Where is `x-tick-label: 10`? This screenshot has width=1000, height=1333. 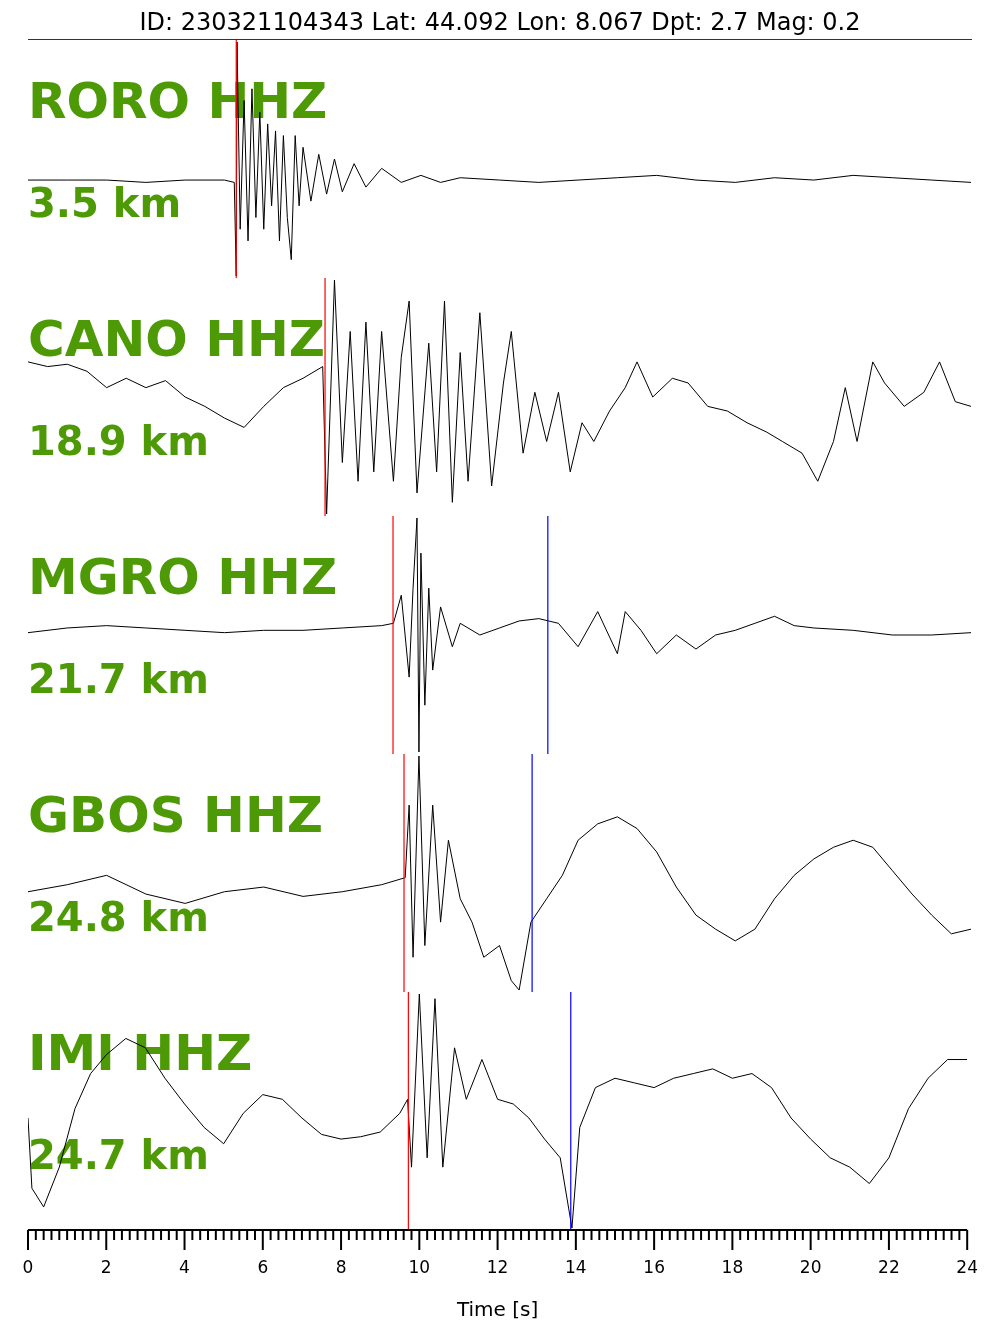
x-tick-label: 10 is located at coordinates (419, 1266).